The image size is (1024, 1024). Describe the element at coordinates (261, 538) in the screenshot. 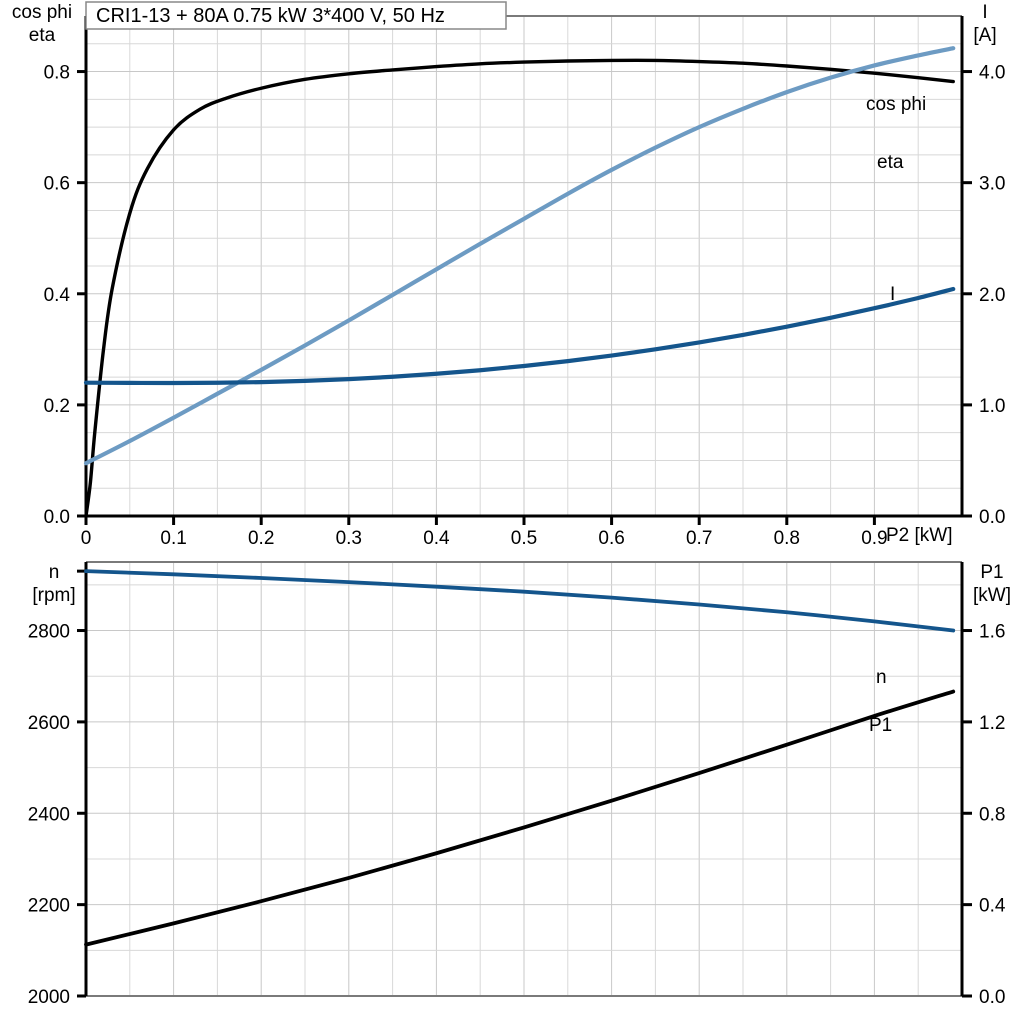

I see `upper-x-tick-label: 0.2` at that location.